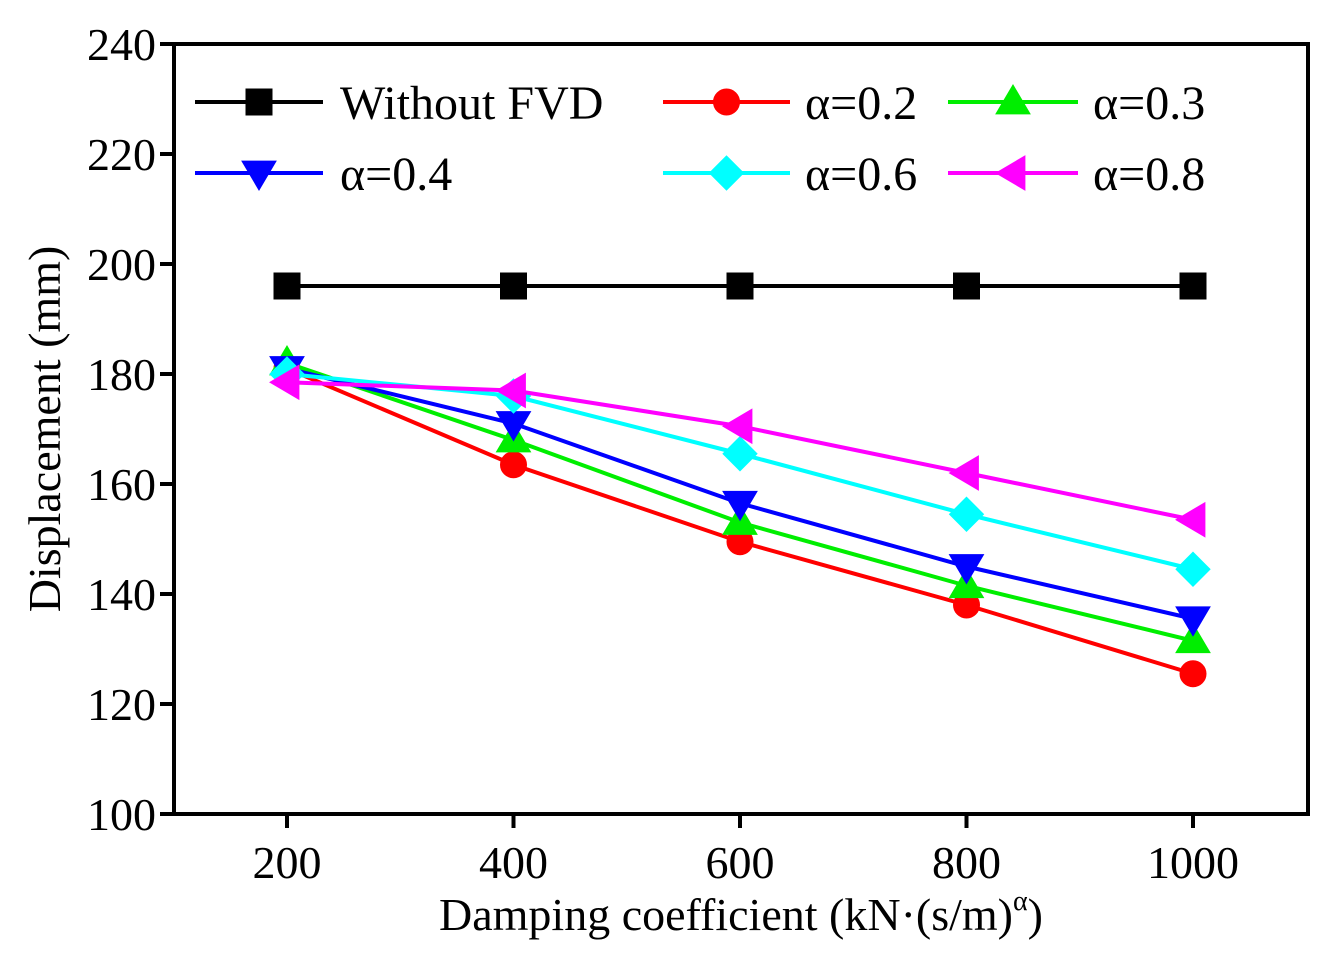 This screenshot has width=1332, height=965. I want to click on legend-entry: Without FVD, so click(399, 103).